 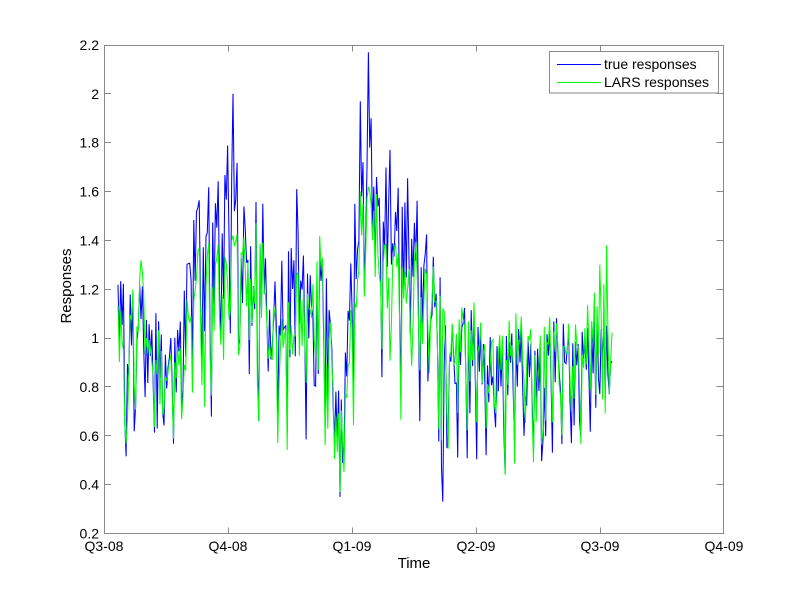 What do you see at coordinates (95, 94) in the screenshot?
I see `svg-text: 2` at bounding box center [95, 94].